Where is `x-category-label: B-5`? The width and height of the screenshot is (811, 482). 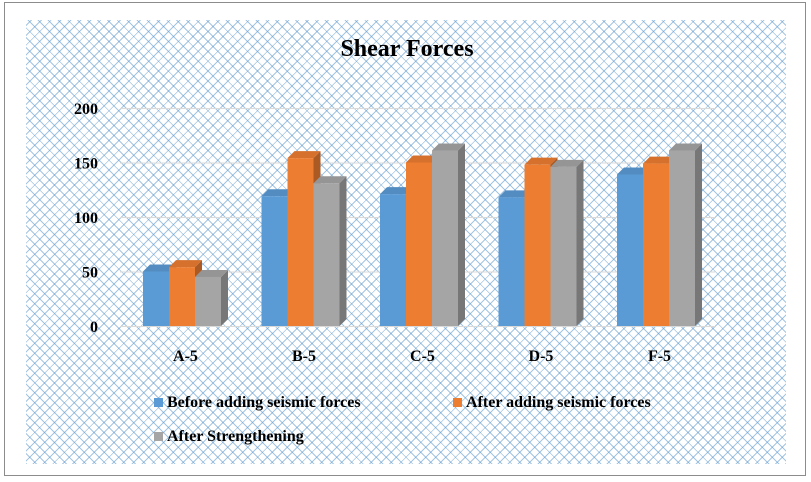
x-category-label: B-5 is located at coordinates (304, 356).